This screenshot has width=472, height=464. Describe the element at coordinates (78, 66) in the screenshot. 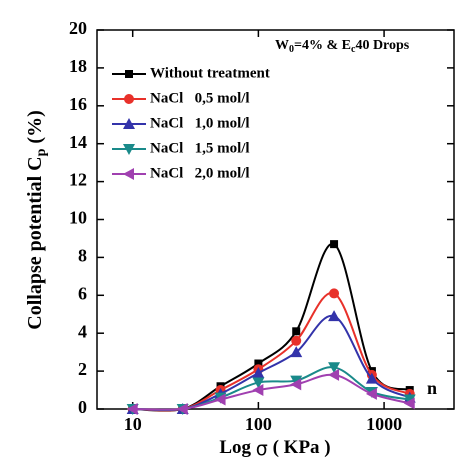

I see `y-tick-label: 18` at that location.